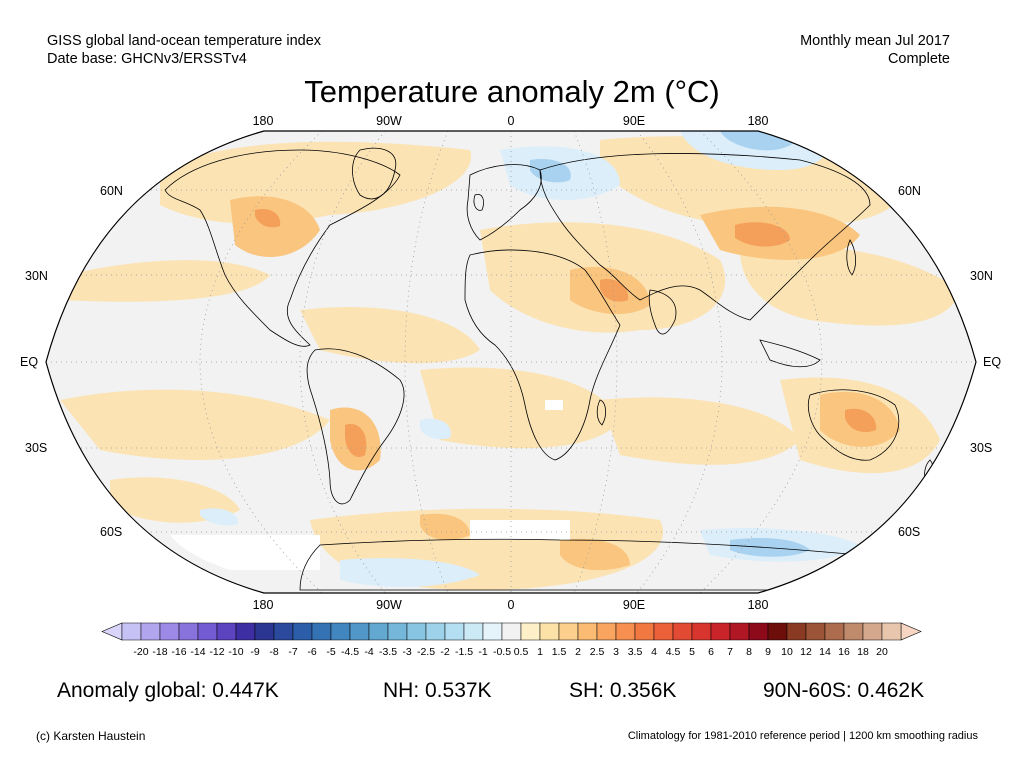 Image resolution: width=1024 pixels, height=768 pixels. I want to click on dataset-name: GISS global land-ocean temperature index, so click(184, 41).